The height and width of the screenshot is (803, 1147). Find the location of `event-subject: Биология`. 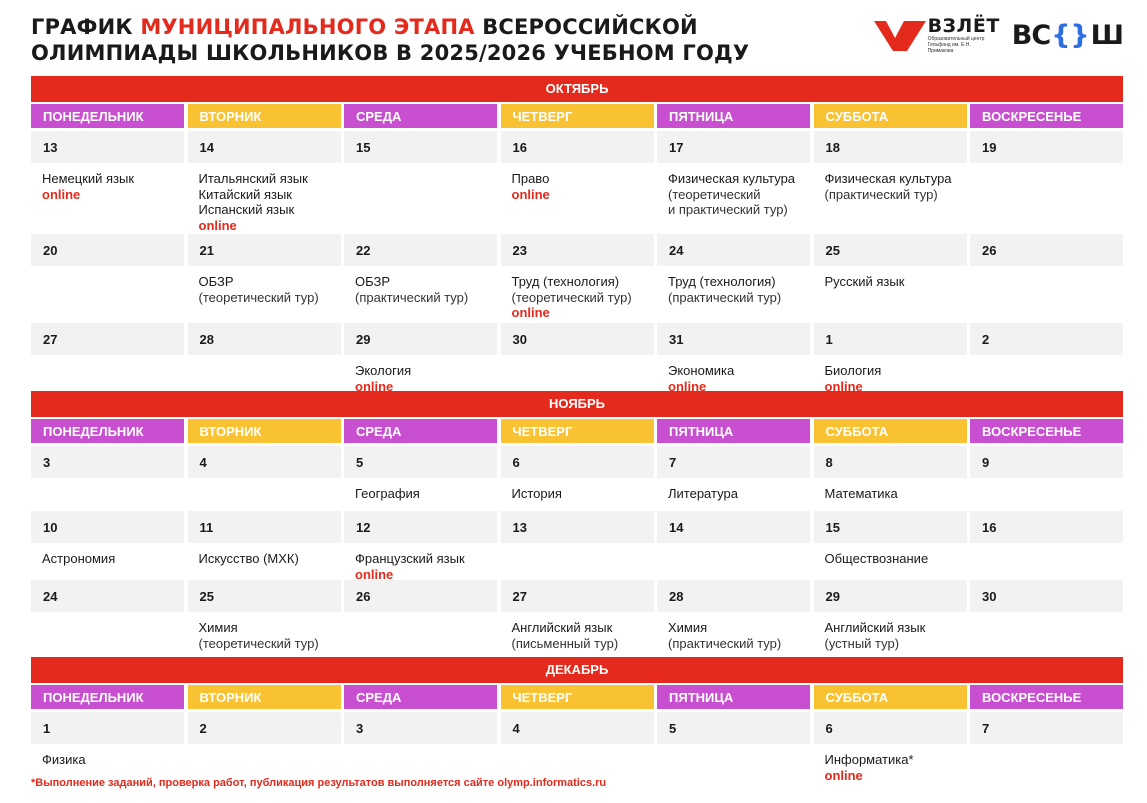

event-subject: Биология is located at coordinates (853, 370).